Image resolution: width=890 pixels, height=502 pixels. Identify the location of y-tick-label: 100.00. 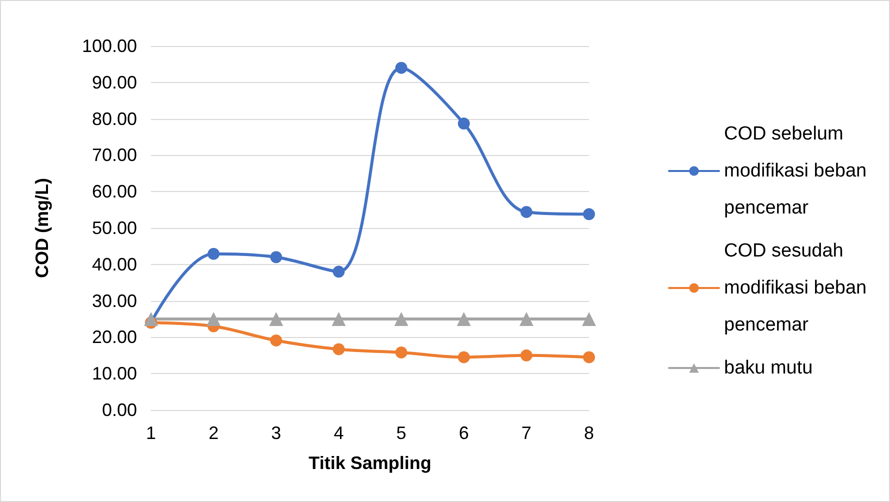
(109, 46).